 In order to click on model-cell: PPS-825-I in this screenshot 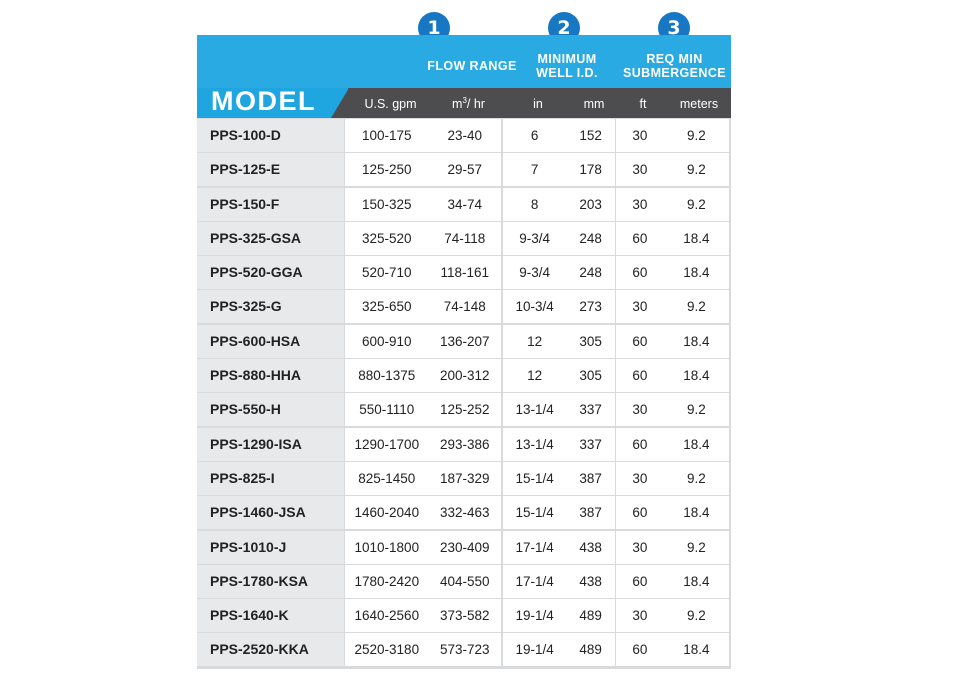, I will do `click(270, 478)`.